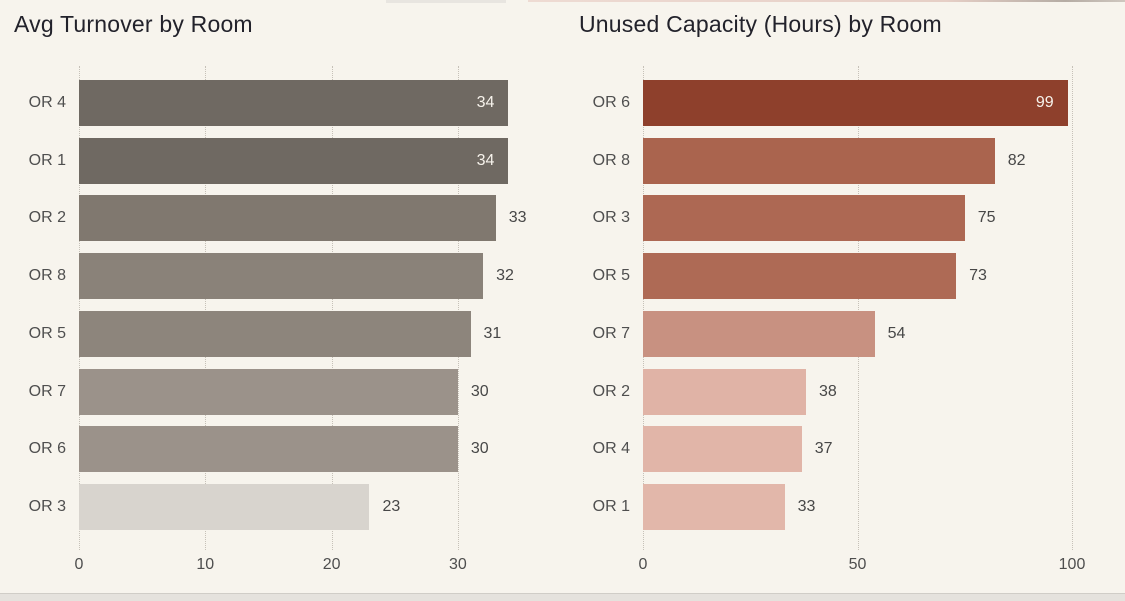  Describe the element at coordinates (446, 1) in the screenshot. I see `top-edge-artifact-left` at that location.